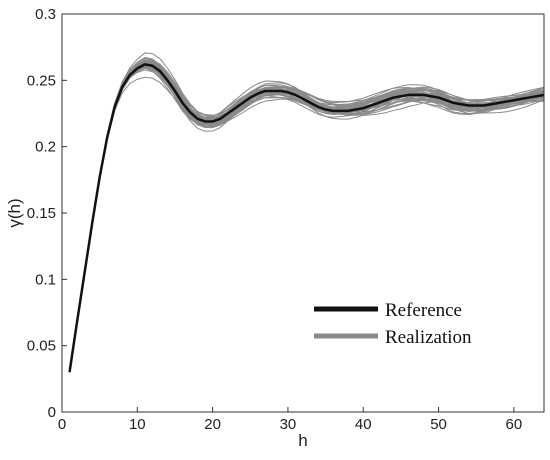 This screenshot has height=460, width=550. What do you see at coordinates (288, 424) in the screenshot?
I see `x-tick-label: 30` at bounding box center [288, 424].